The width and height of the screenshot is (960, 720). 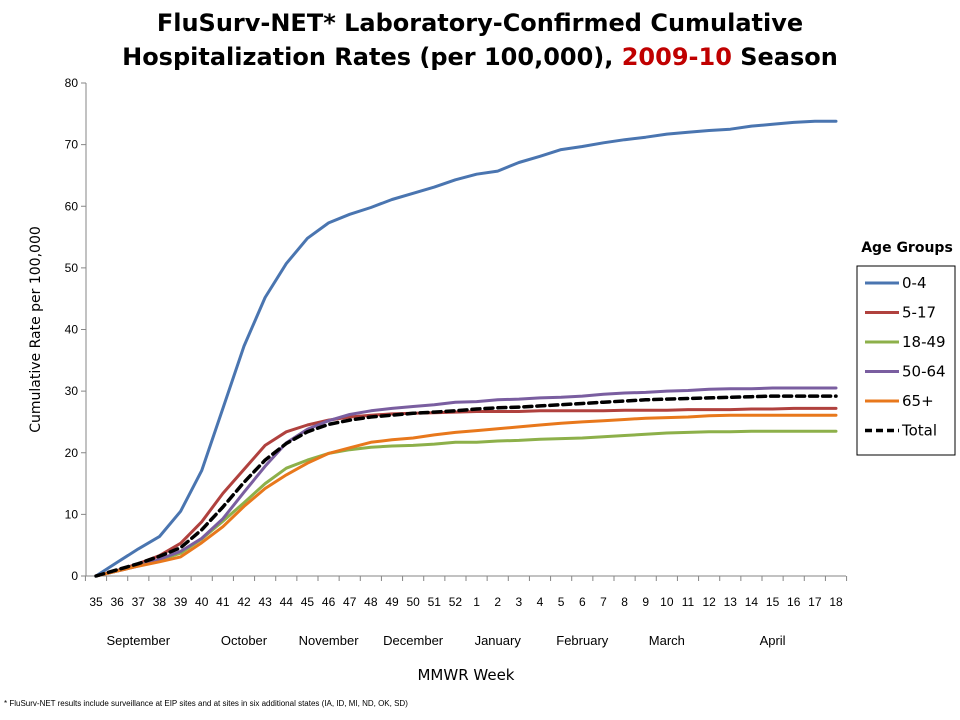 I want to click on x-tick-label: 37, so click(x=139, y=602).